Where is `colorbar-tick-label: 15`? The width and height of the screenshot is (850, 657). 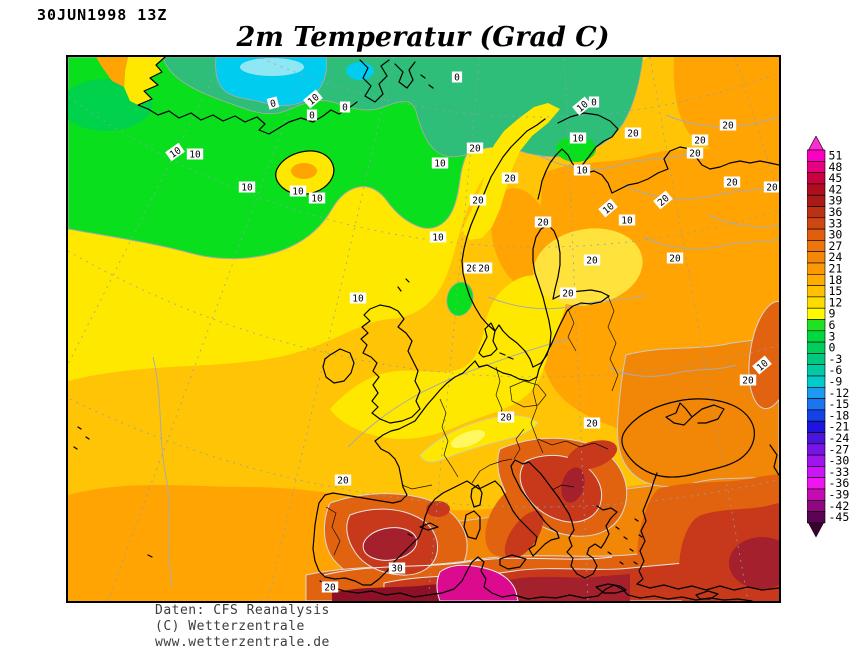
colorbar-tick-label: 15 is located at coordinates (836, 291).